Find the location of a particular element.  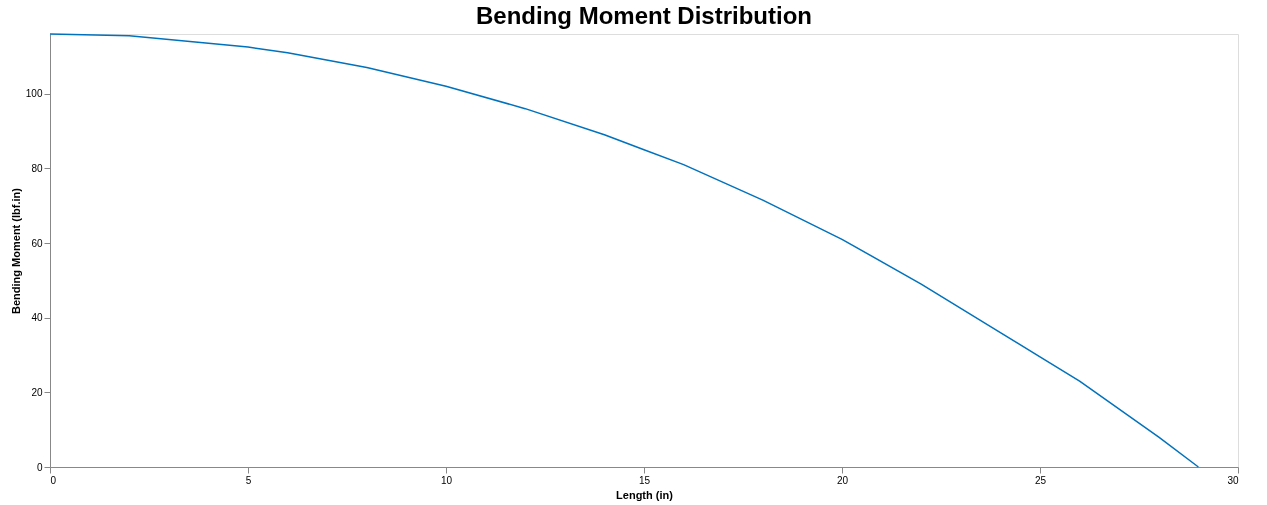

y-tick-label: 60 is located at coordinates (37, 243).